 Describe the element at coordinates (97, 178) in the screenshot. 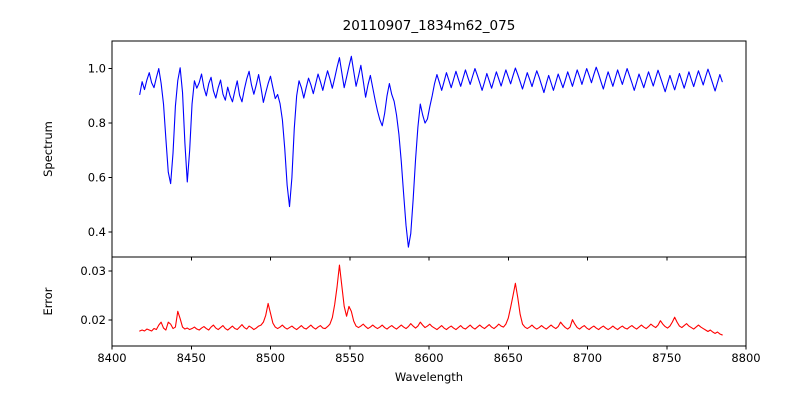

I see `ytick-label-spectrum: 0.6` at that location.